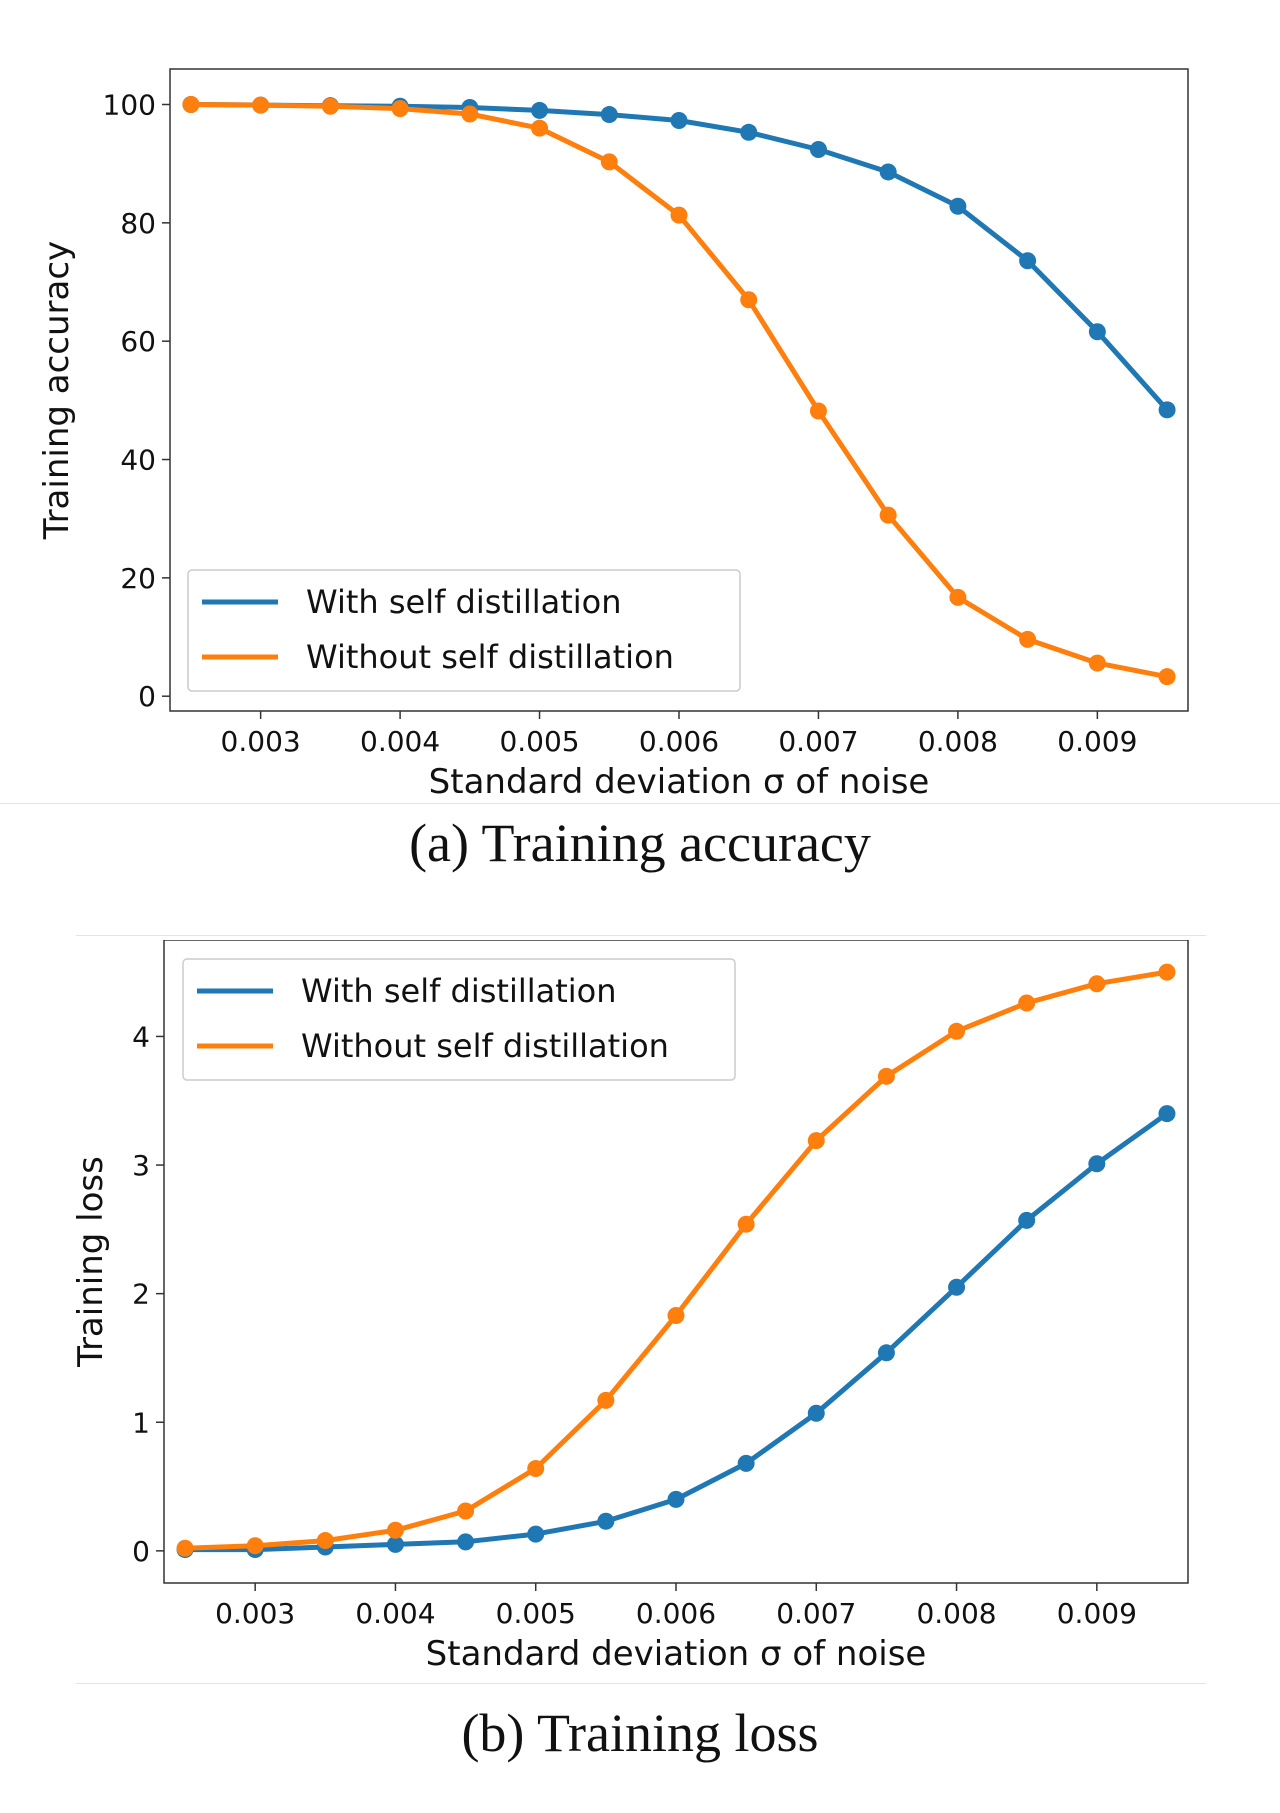 This screenshot has width=1280, height=1813. I want to click on y-tick-label: 20, so click(138, 578).